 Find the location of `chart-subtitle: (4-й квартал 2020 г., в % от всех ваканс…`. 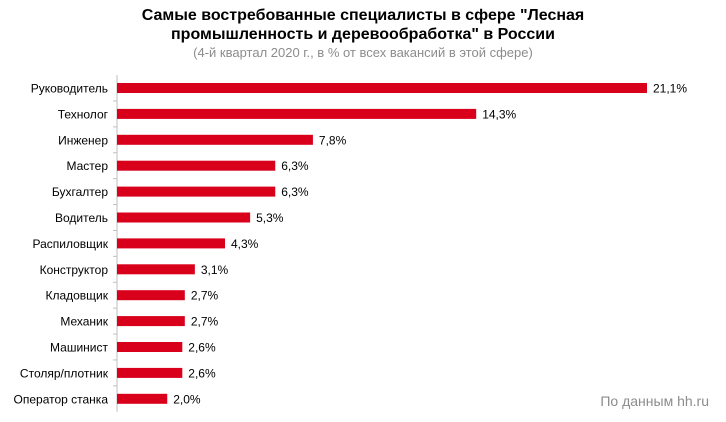

chart-subtitle: (4-й квартал 2020 г., в % от всех ваканс… is located at coordinates (363, 52).